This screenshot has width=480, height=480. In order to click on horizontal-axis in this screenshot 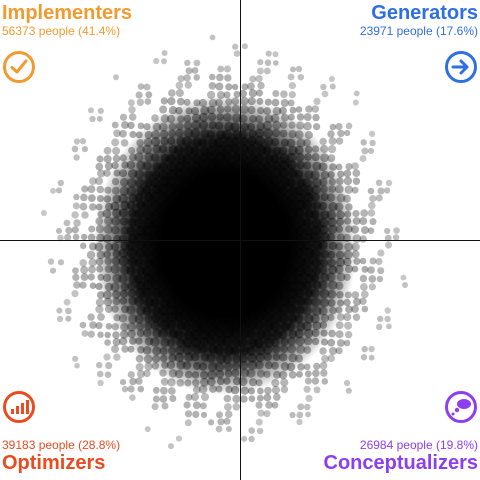, I will do `click(240, 240)`.